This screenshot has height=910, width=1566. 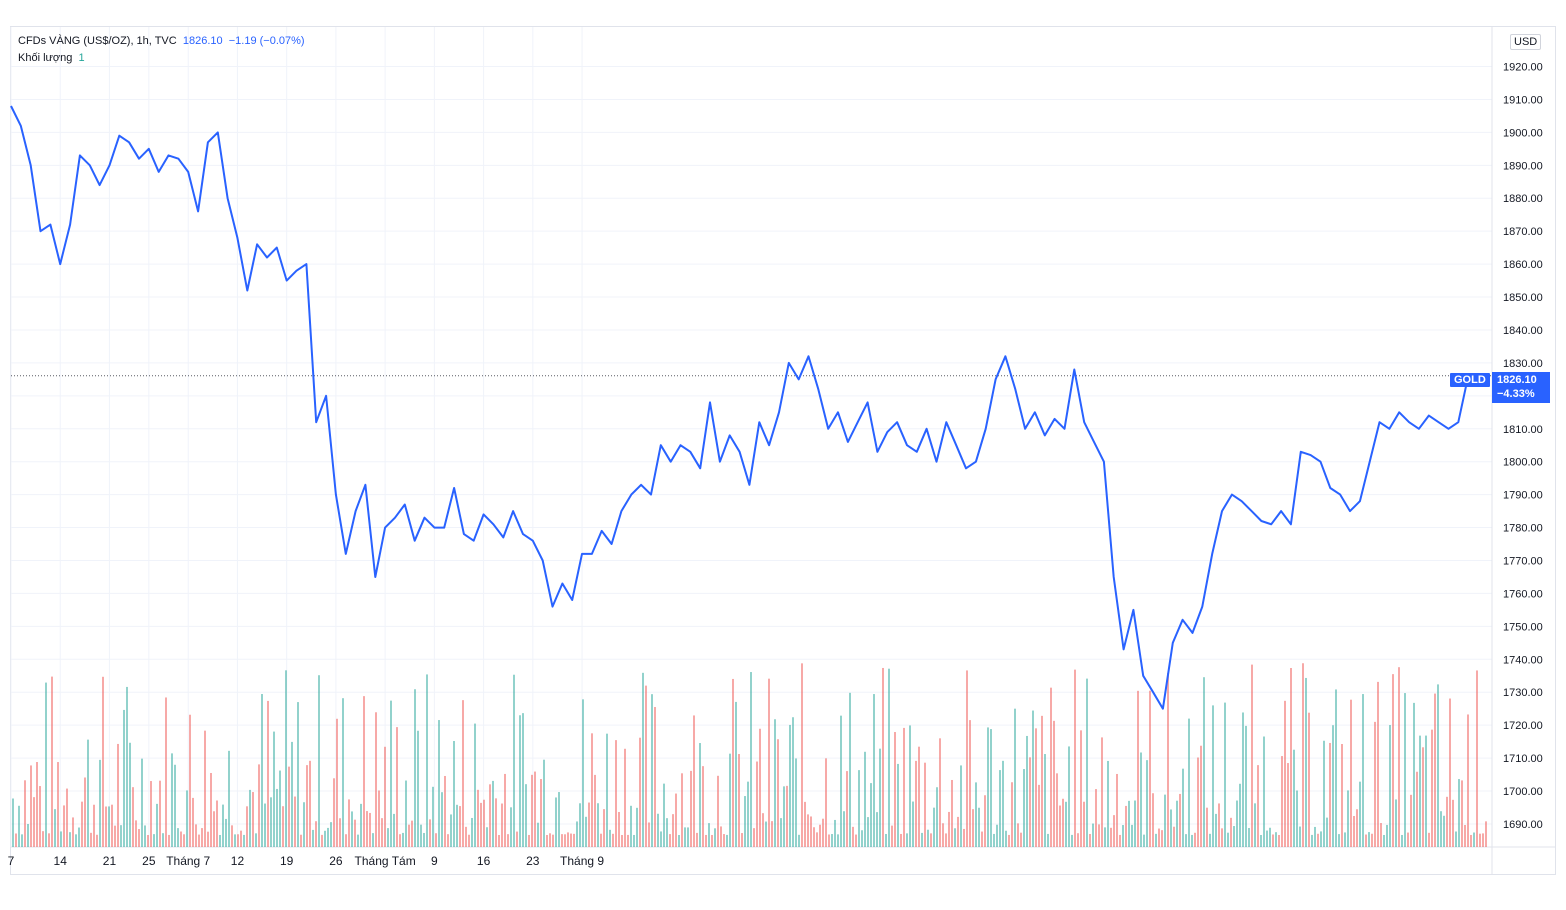 I want to click on x-tick-label: 16, so click(x=484, y=861).